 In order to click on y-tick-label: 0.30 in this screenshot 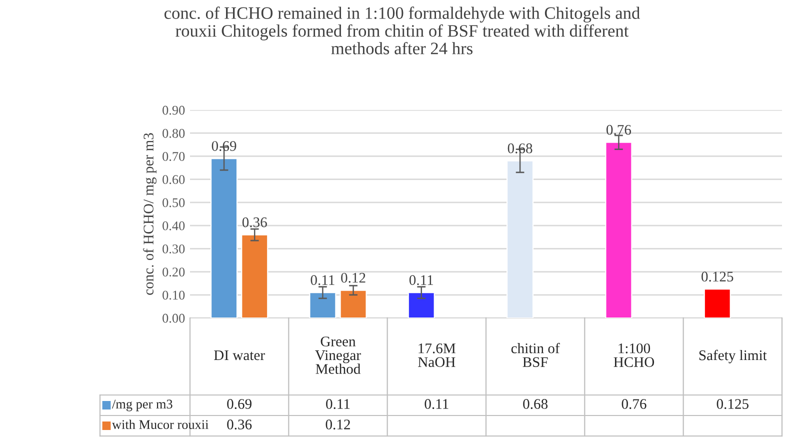, I will do `click(173, 249)`.